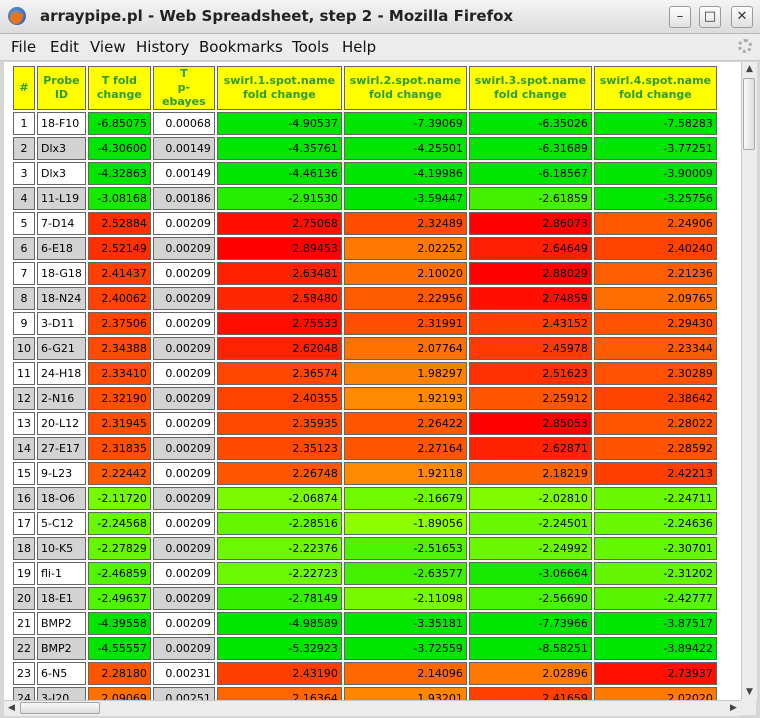 The width and height of the screenshot is (760, 718). I want to click on row-number-cell: 3, so click(24, 173).